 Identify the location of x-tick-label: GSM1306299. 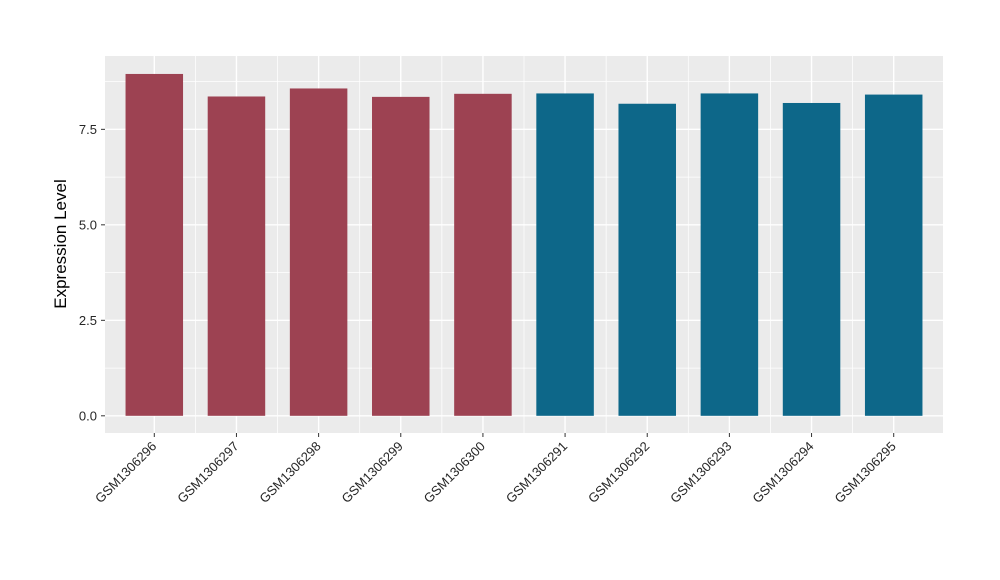
(372, 472).